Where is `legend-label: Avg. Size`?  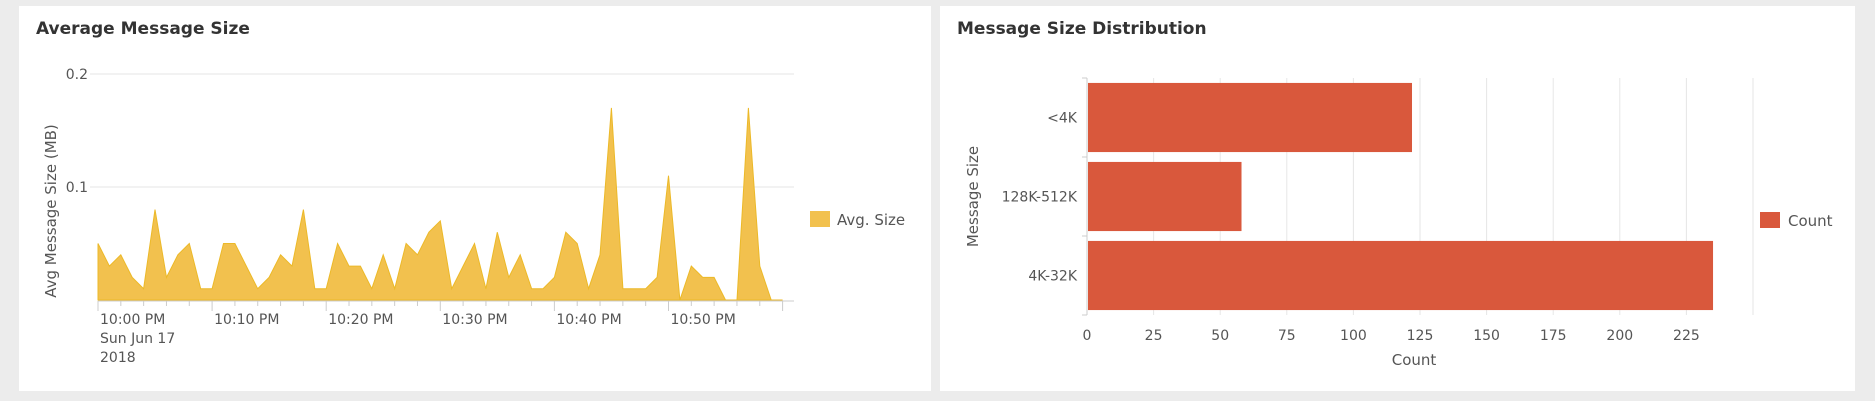
legend-label: Avg. Size is located at coordinates (871, 220).